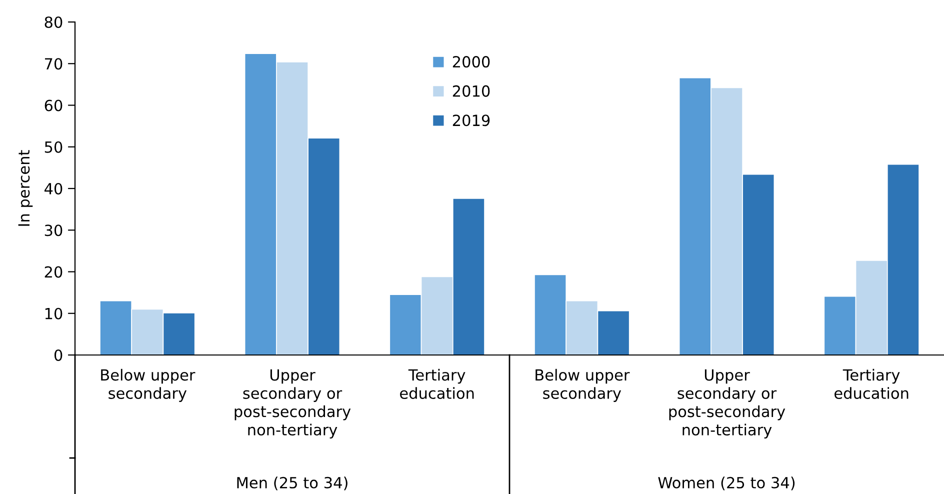 The height and width of the screenshot is (494, 944). Describe the element at coordinates (53, 64) in the screenshot. I see `y-tick-label: 70` at that location.